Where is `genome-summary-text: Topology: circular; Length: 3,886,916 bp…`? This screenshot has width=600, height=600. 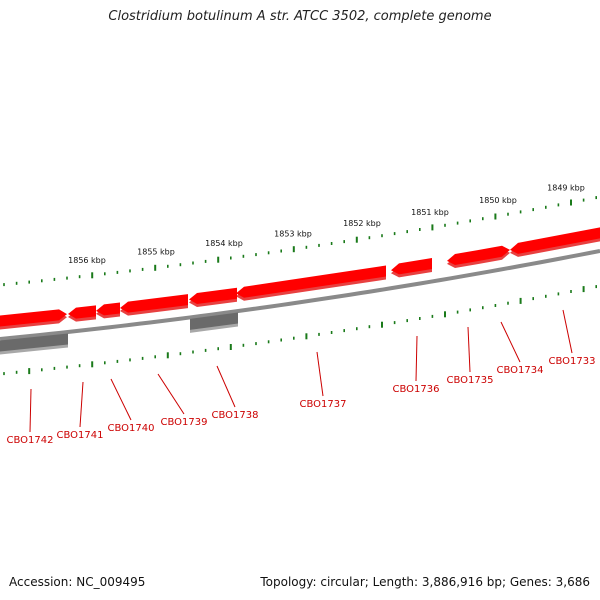 genome-summary-text: Topology: circular; Length: 3,886,916 bp… is located at coordinates (425, 582).